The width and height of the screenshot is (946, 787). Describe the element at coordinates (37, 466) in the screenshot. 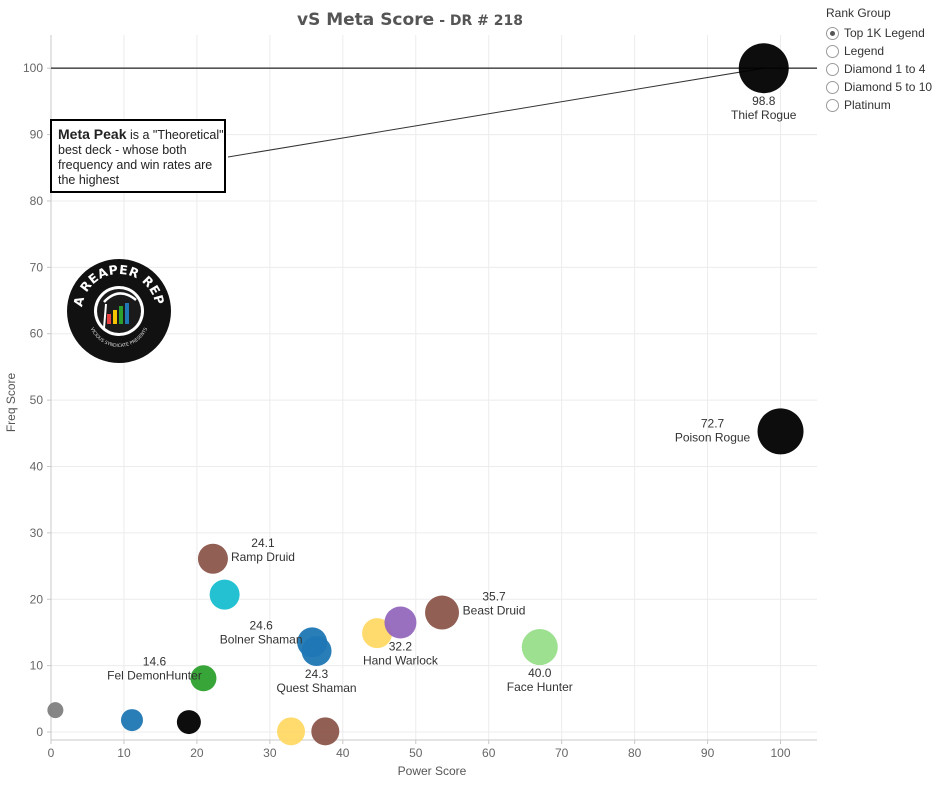

I see `y-tick-label: 40` at that location.